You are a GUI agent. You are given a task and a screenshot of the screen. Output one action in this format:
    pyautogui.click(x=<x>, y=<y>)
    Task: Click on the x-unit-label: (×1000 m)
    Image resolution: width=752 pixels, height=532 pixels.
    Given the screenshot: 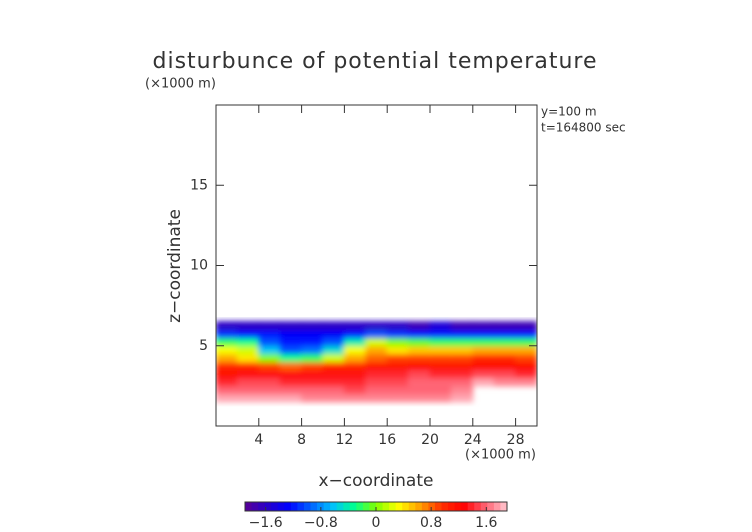 What is the action you would take?
    pyautogui.click(x=500, y=455)
    